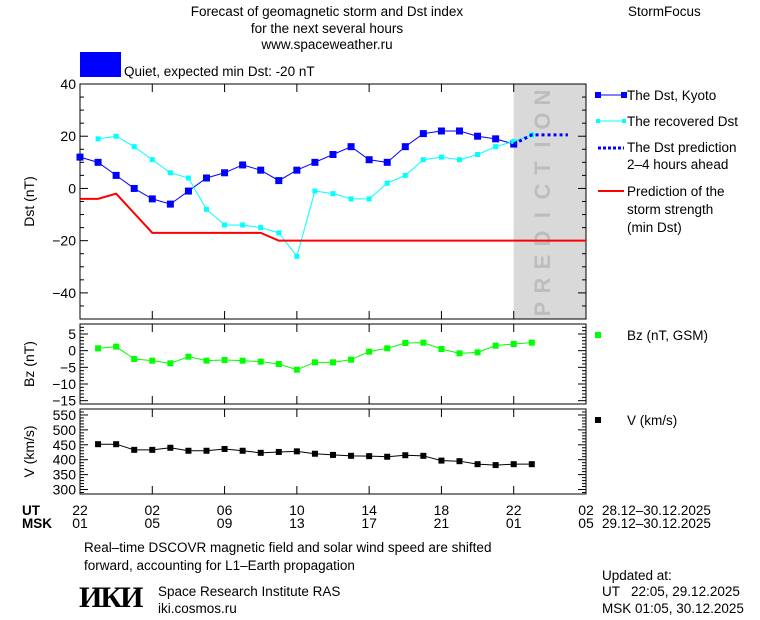  What do you see at coordinates (64, 384) in the screenshot?
I see `y-tick-label: −10` at bounding box center [64, 384].